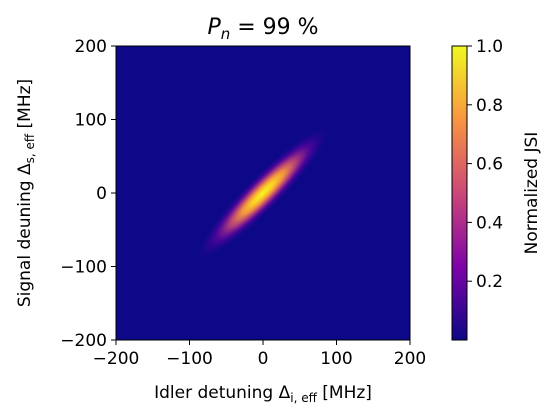 The width and height of the screenshot is (557, 420). What do you see at coordinates (83, 268) in the screenshot?
I see `y-tick-label: −100` at bounding box center [83, 268].